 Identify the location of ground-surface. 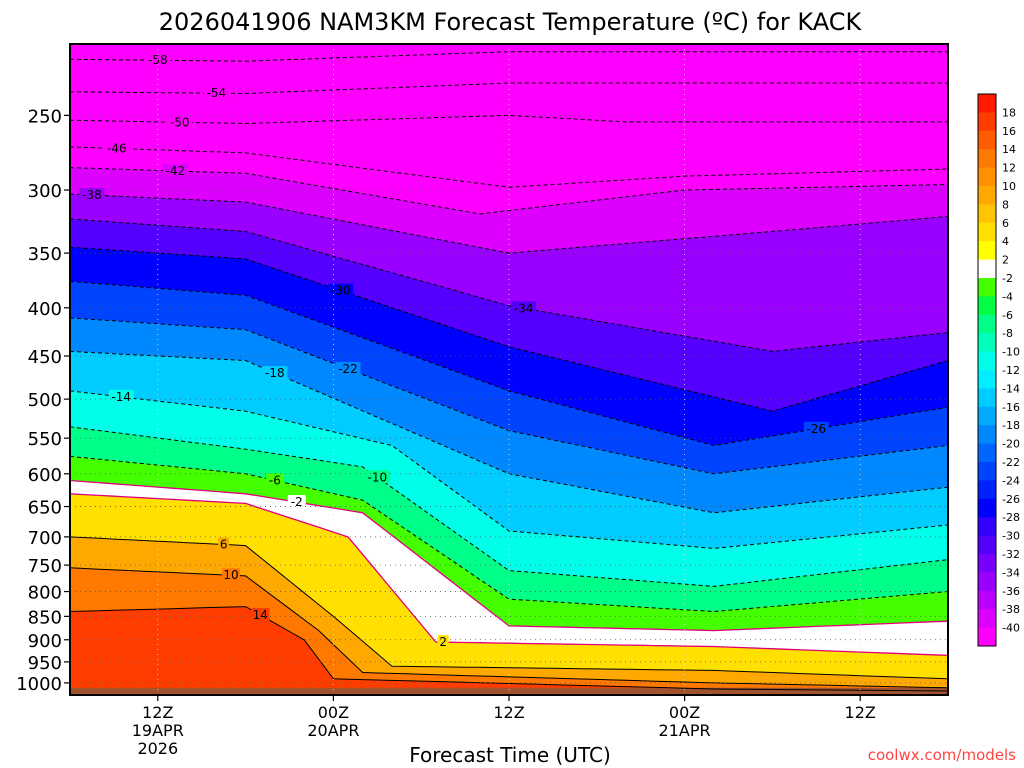
(509, 691).